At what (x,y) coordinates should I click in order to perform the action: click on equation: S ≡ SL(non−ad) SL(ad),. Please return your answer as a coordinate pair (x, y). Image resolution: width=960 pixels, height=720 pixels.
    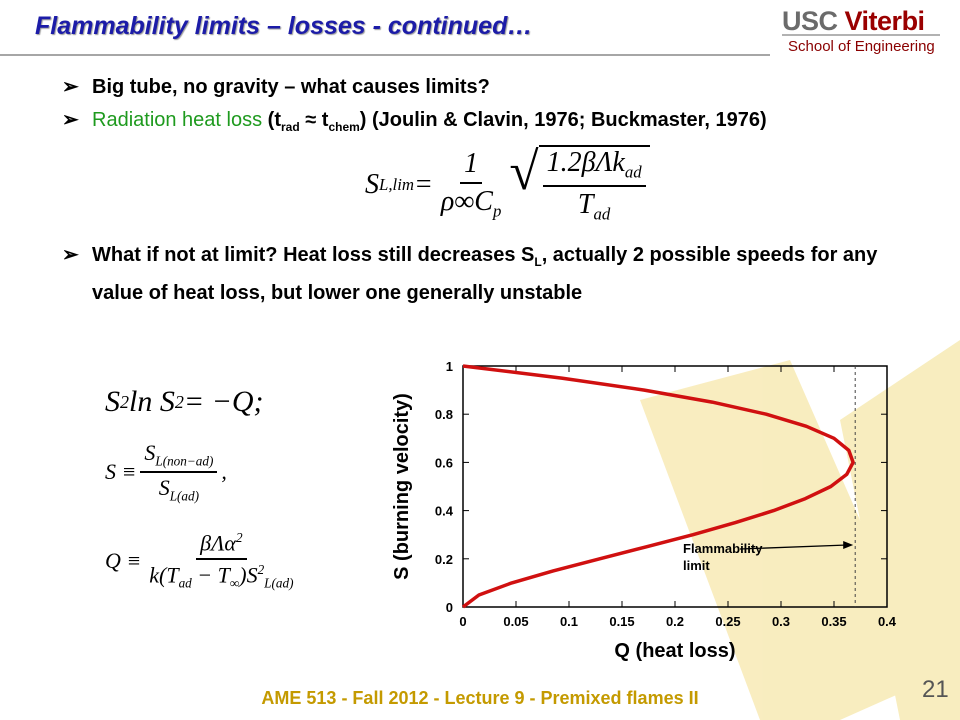
    Looking at the image, I should click on (166, 472).